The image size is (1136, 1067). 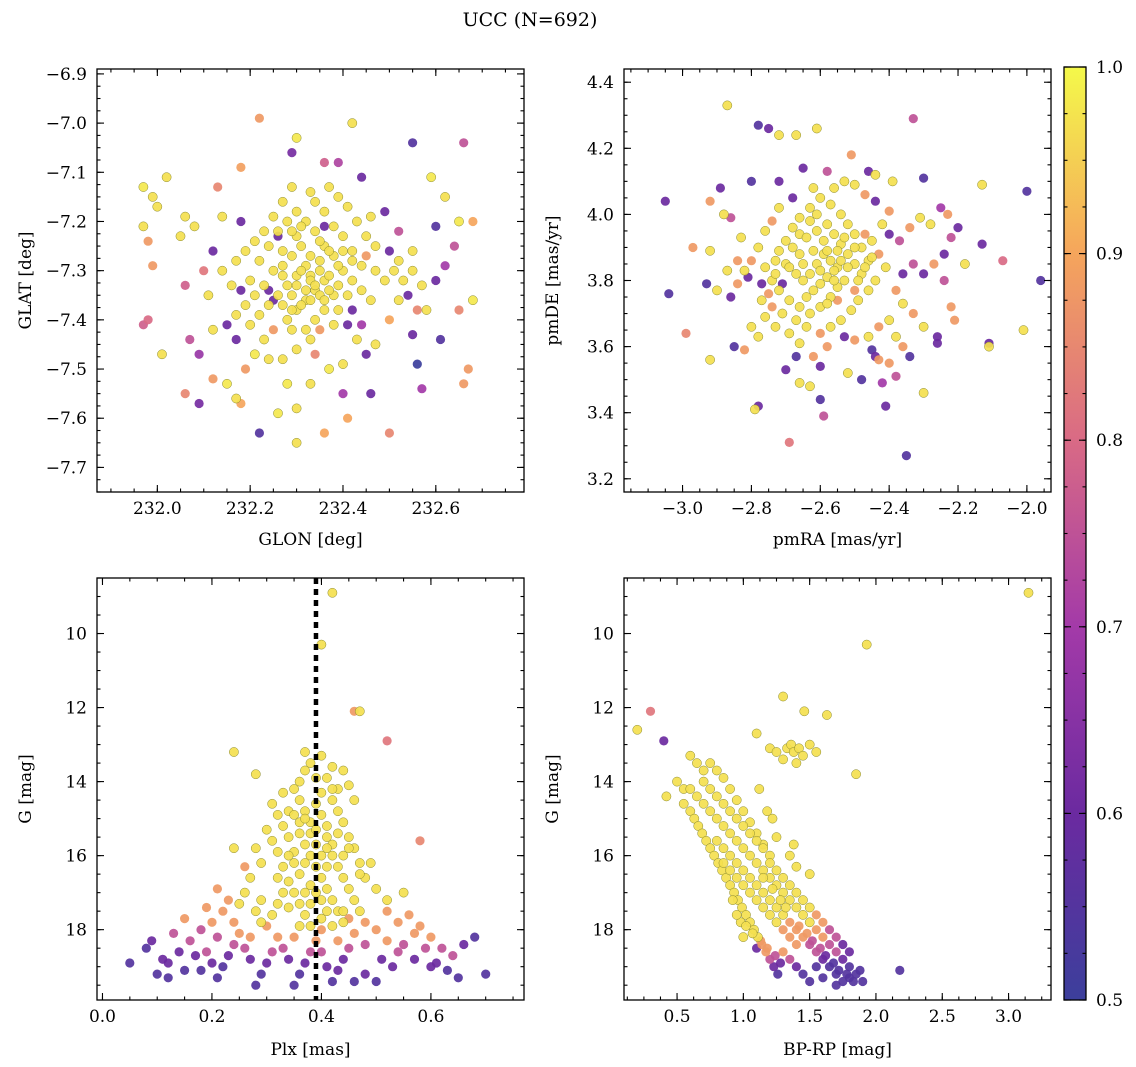 I want to click on y-tick-label: 14, so click(x=76, y=783).